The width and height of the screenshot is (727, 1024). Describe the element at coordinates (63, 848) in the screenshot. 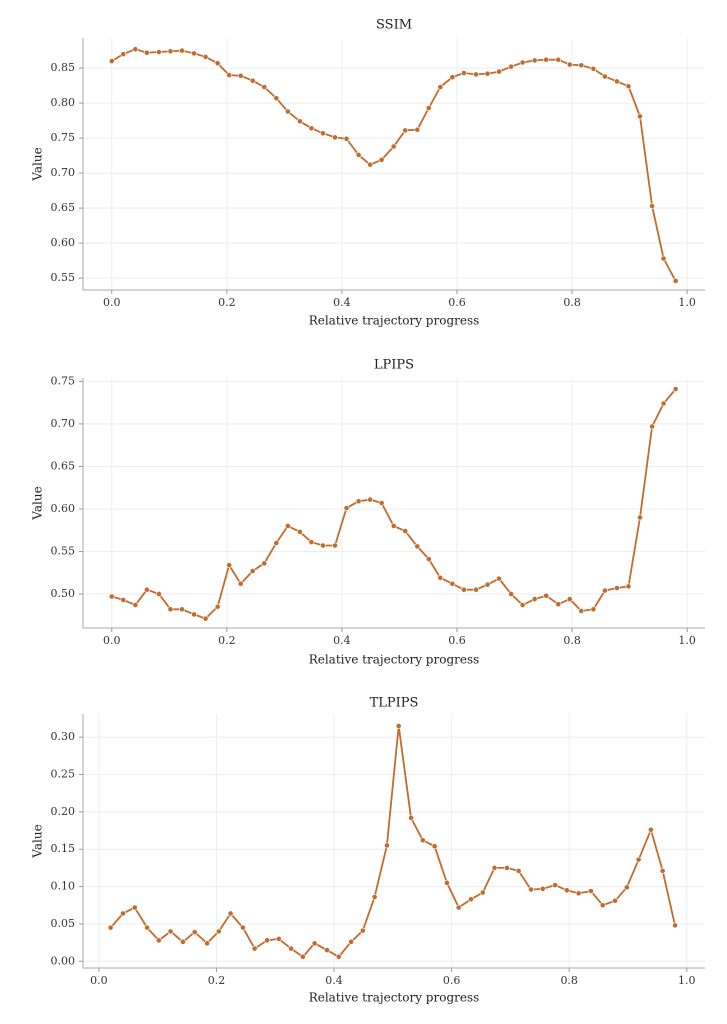

I see `y-tick-label: 0.15` at that location.